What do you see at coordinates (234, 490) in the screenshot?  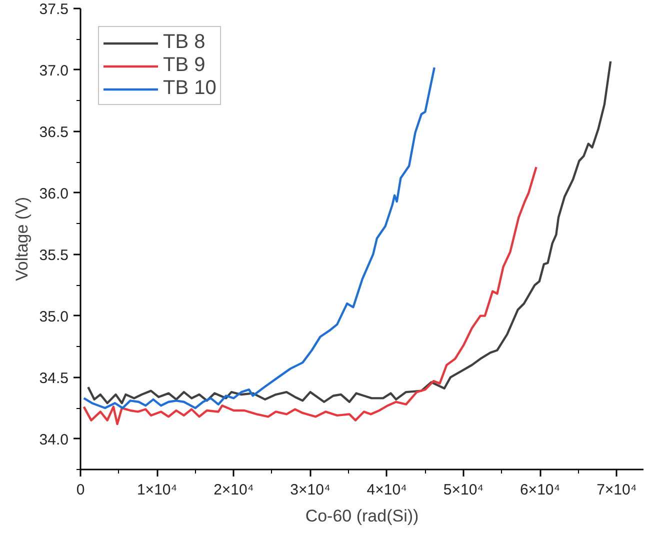 I see `x-tick-label: 2×10⁴` at bounding box center [234, 490].